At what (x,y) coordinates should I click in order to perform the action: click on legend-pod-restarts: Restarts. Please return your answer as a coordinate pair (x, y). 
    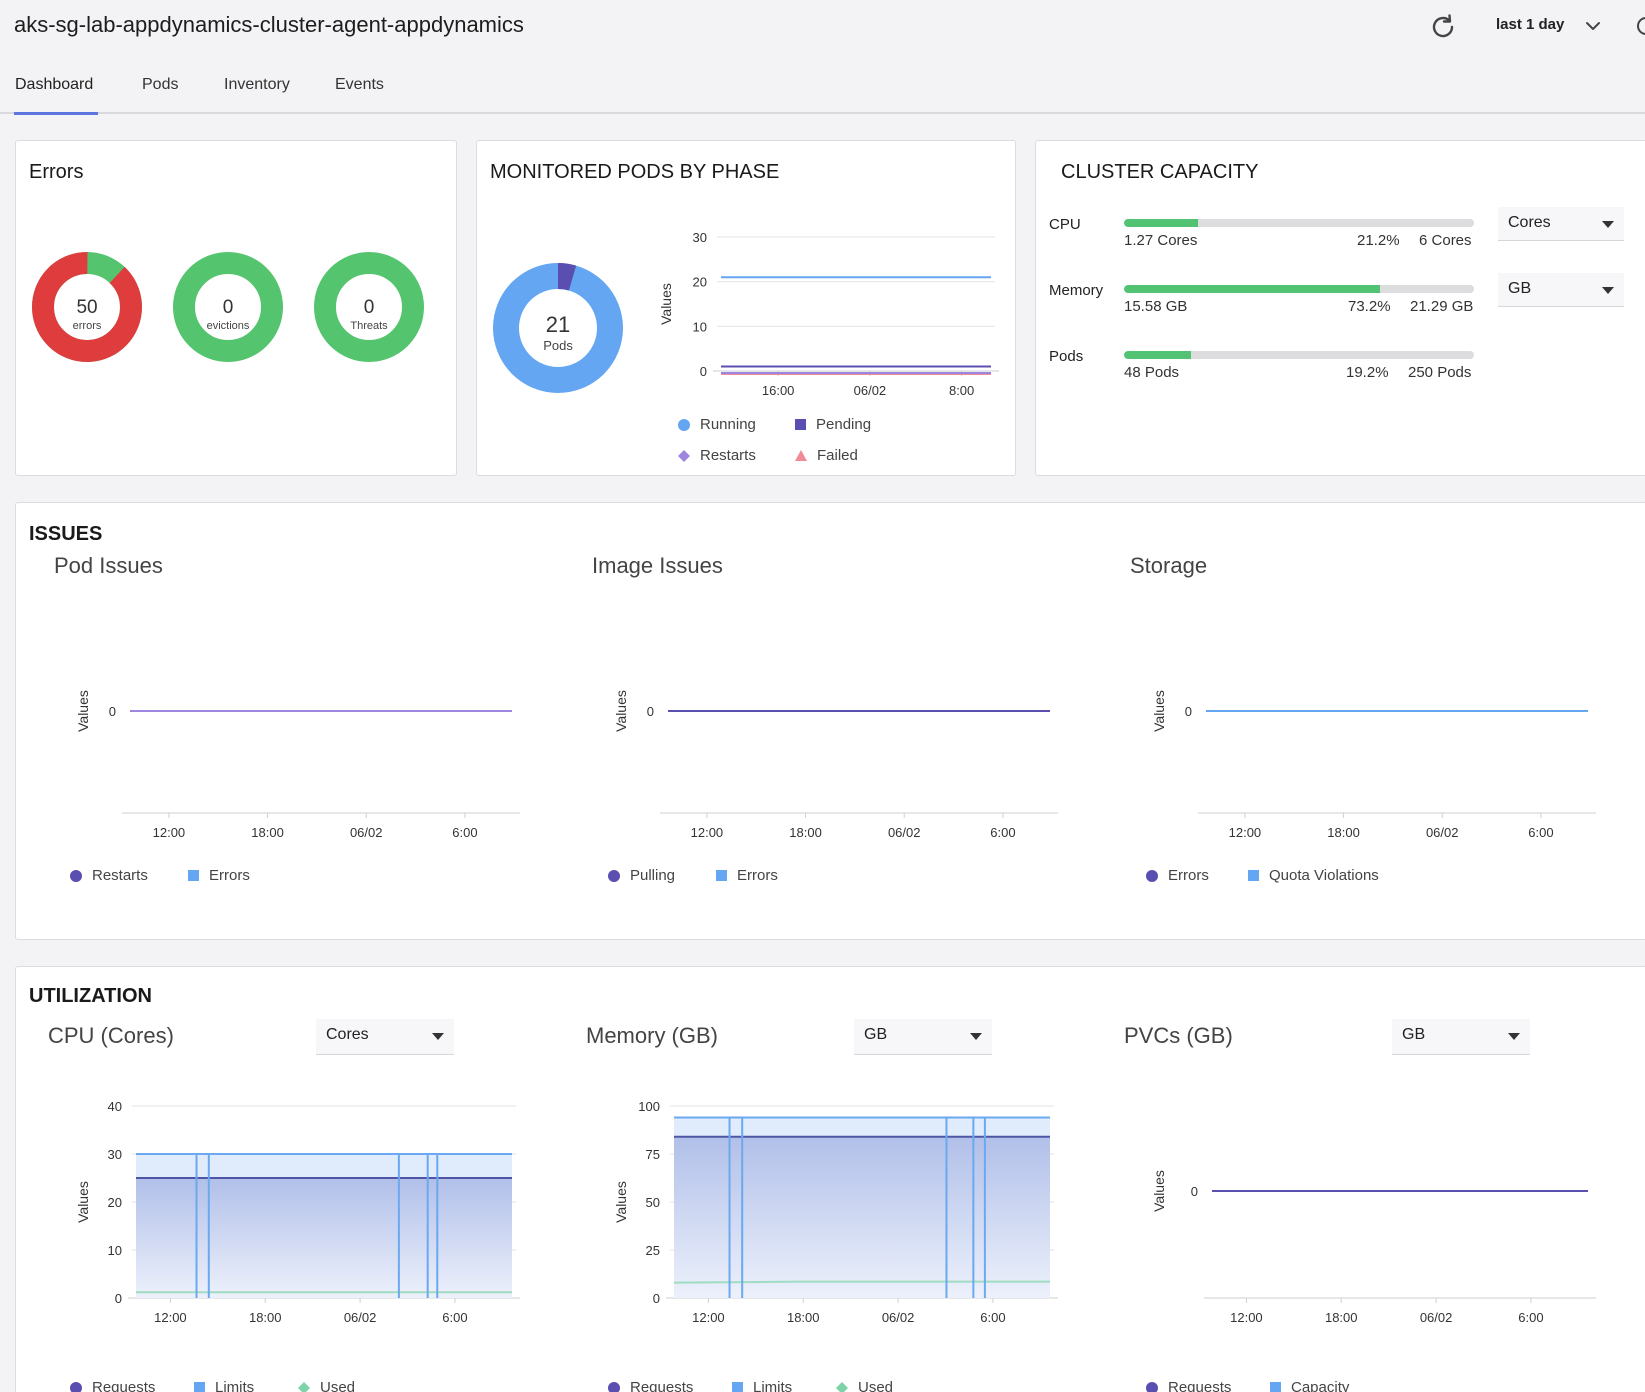
    Looking at the image, I should click on (109, 875).